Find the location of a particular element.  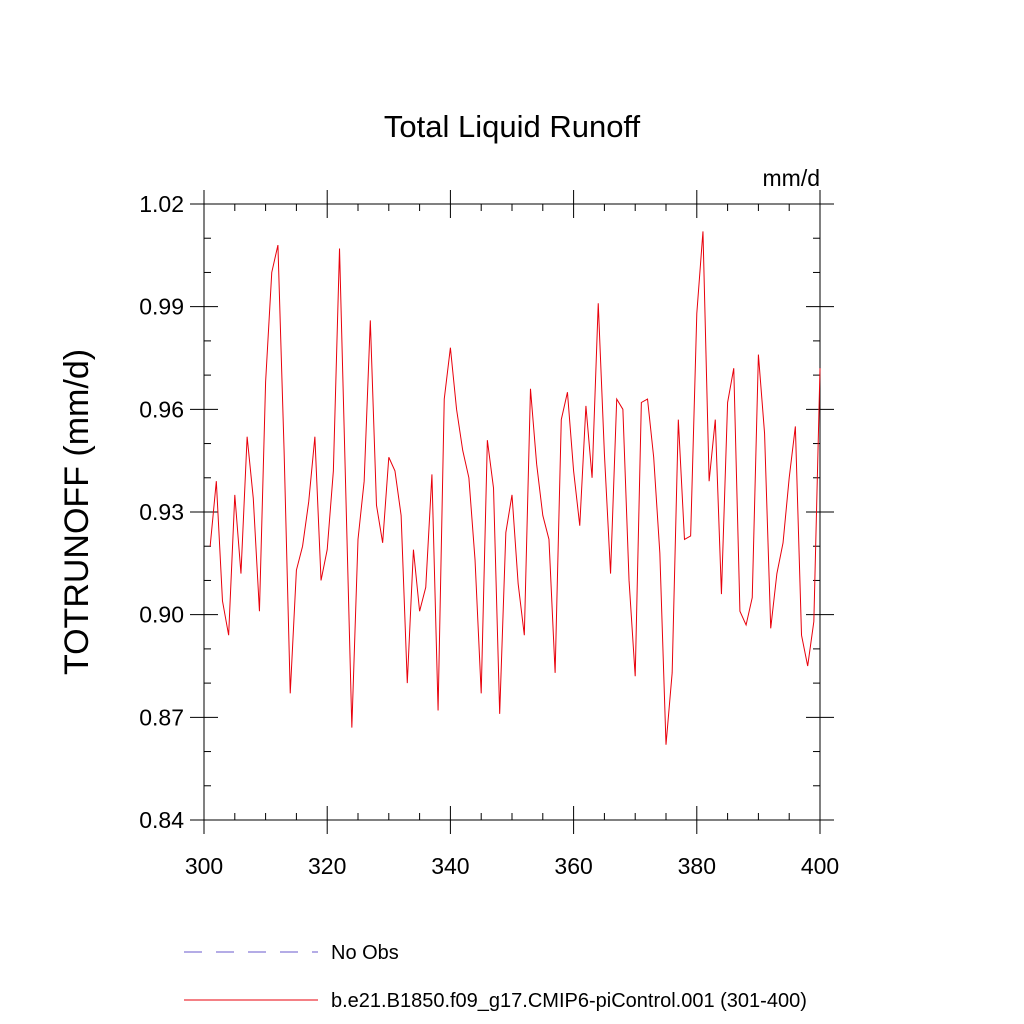

y-axis-label: TOTRUNOFF (mm/d) is located at coordinates (77, 512).